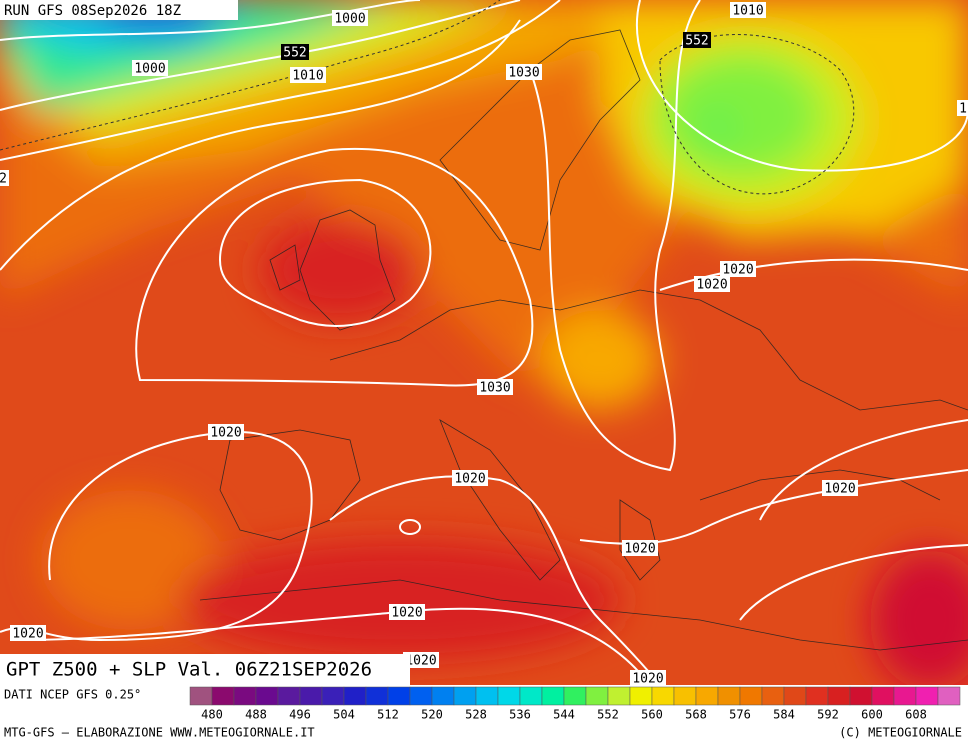  I want to click on scale-label: 600, so click(872, 715).